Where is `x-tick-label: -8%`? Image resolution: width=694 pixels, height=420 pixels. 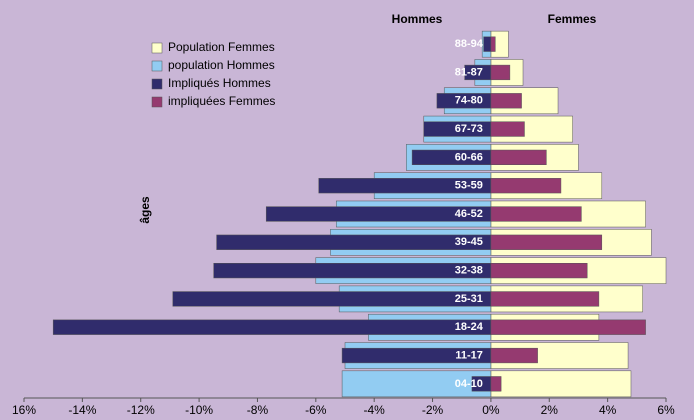
x-tick-label: -8% is located at coordinates (258, 410).